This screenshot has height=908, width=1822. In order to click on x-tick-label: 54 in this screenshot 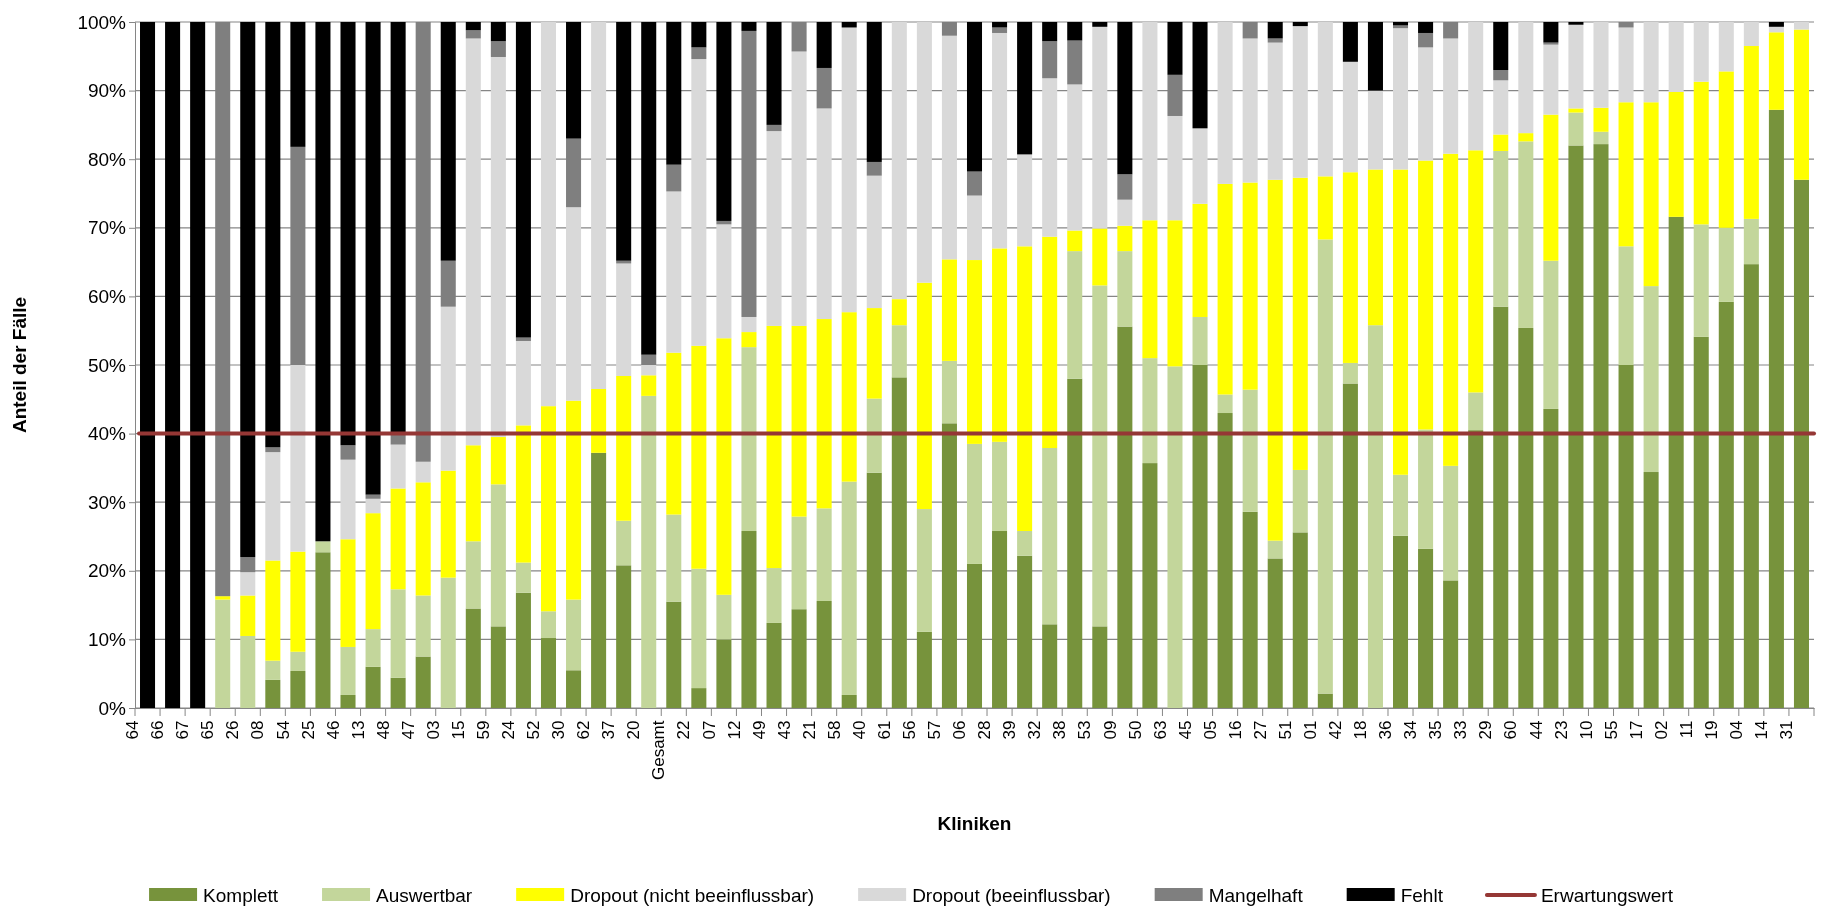, I will do `click(283, 730)`.